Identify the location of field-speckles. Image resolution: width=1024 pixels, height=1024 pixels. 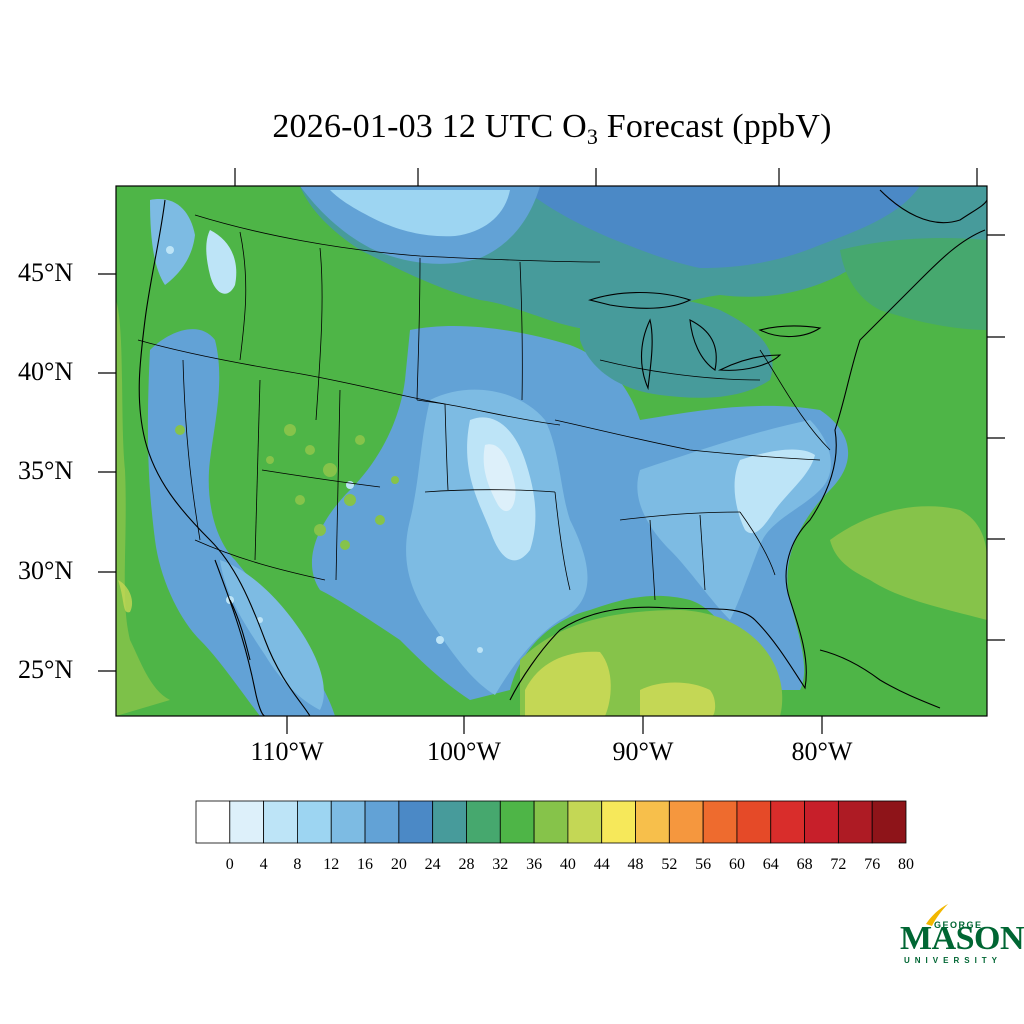
(287, 487).